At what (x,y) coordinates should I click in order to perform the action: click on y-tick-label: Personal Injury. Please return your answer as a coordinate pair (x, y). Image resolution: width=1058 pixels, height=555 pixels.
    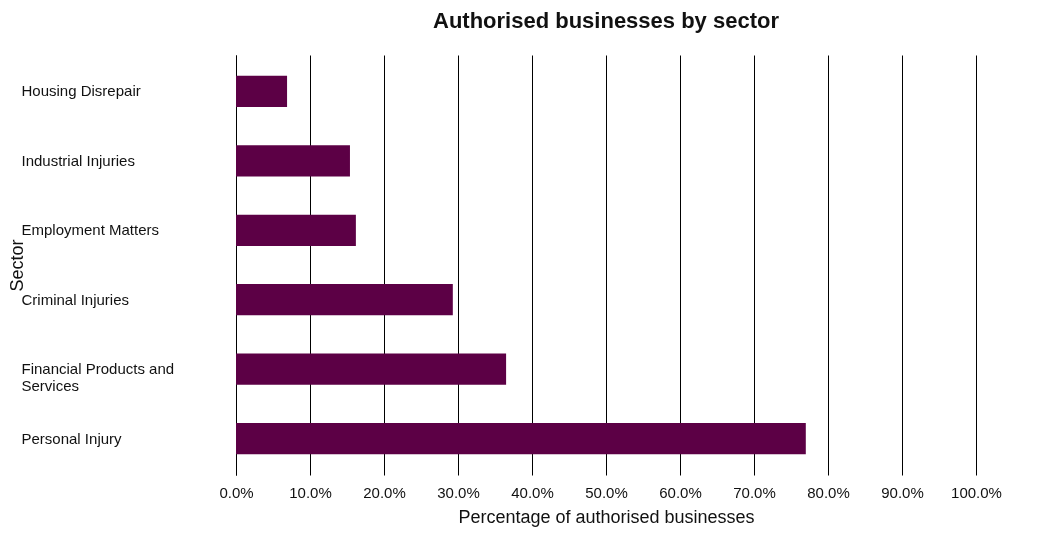
    Looking at the image, I should click on (72, 438).